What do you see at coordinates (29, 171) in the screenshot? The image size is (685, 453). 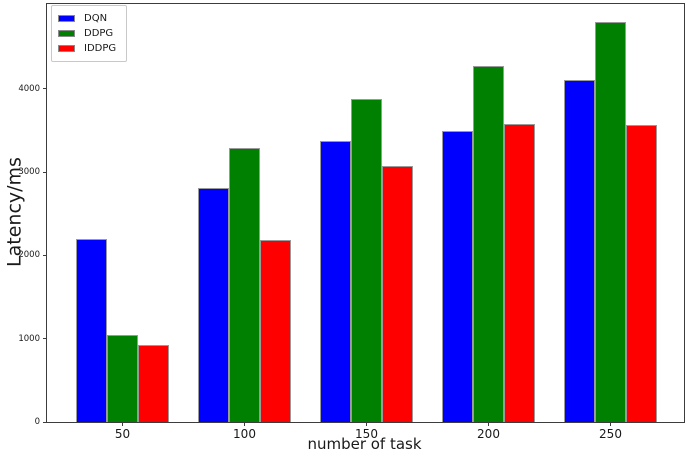 I see `y-tick-label: 3000` at bounding box center [29, 171].